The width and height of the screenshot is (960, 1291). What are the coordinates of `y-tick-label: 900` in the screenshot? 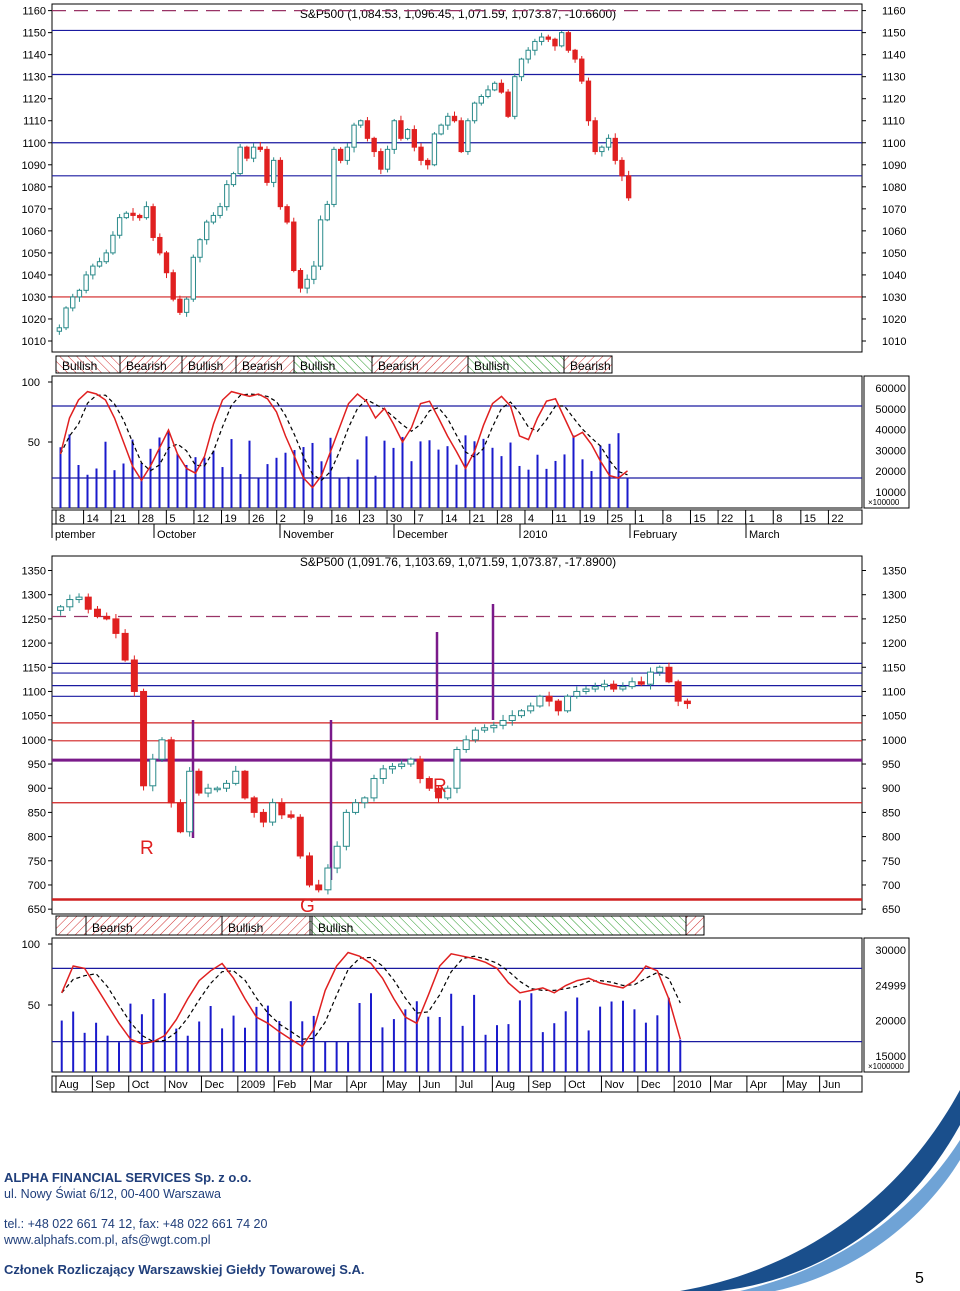 It's located at (891, 789).